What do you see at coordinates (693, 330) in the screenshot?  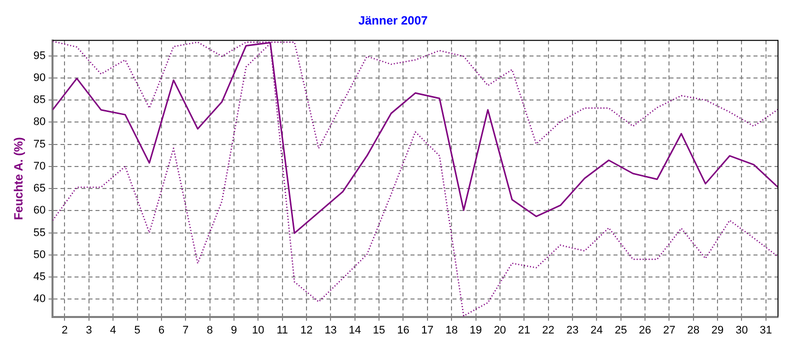 I see `x-tick-label: 28` at bounding box center [693, 330].